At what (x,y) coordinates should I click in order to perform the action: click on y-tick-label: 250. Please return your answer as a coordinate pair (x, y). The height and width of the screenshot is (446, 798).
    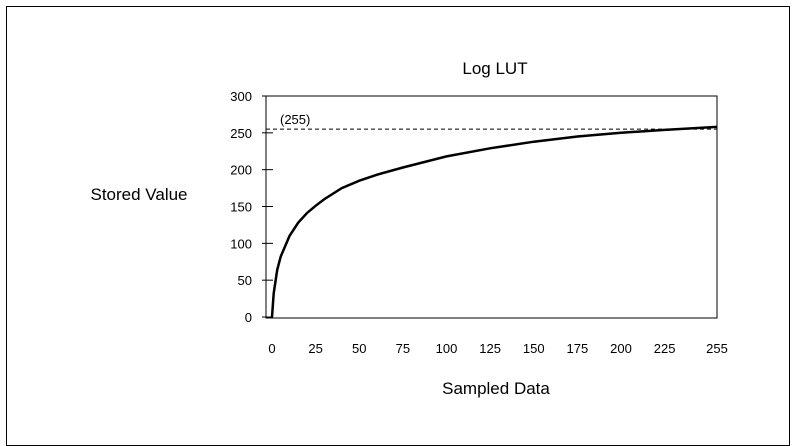
    Looking at the image, I should click on (241, 133).